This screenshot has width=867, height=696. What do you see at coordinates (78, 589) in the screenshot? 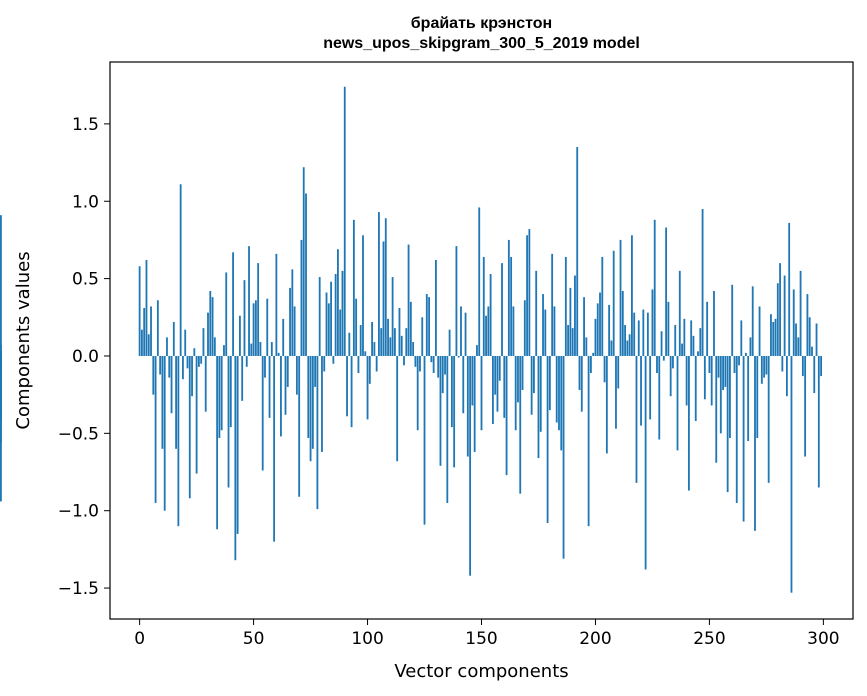
I see `y-tick-label: −1.5` at bounding box center [78, 589].